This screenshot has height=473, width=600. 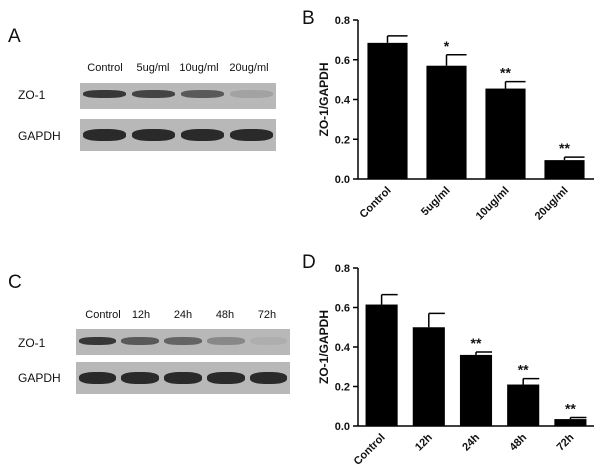 I want to click on lane-label: 48h, so click(x=225, y=315).